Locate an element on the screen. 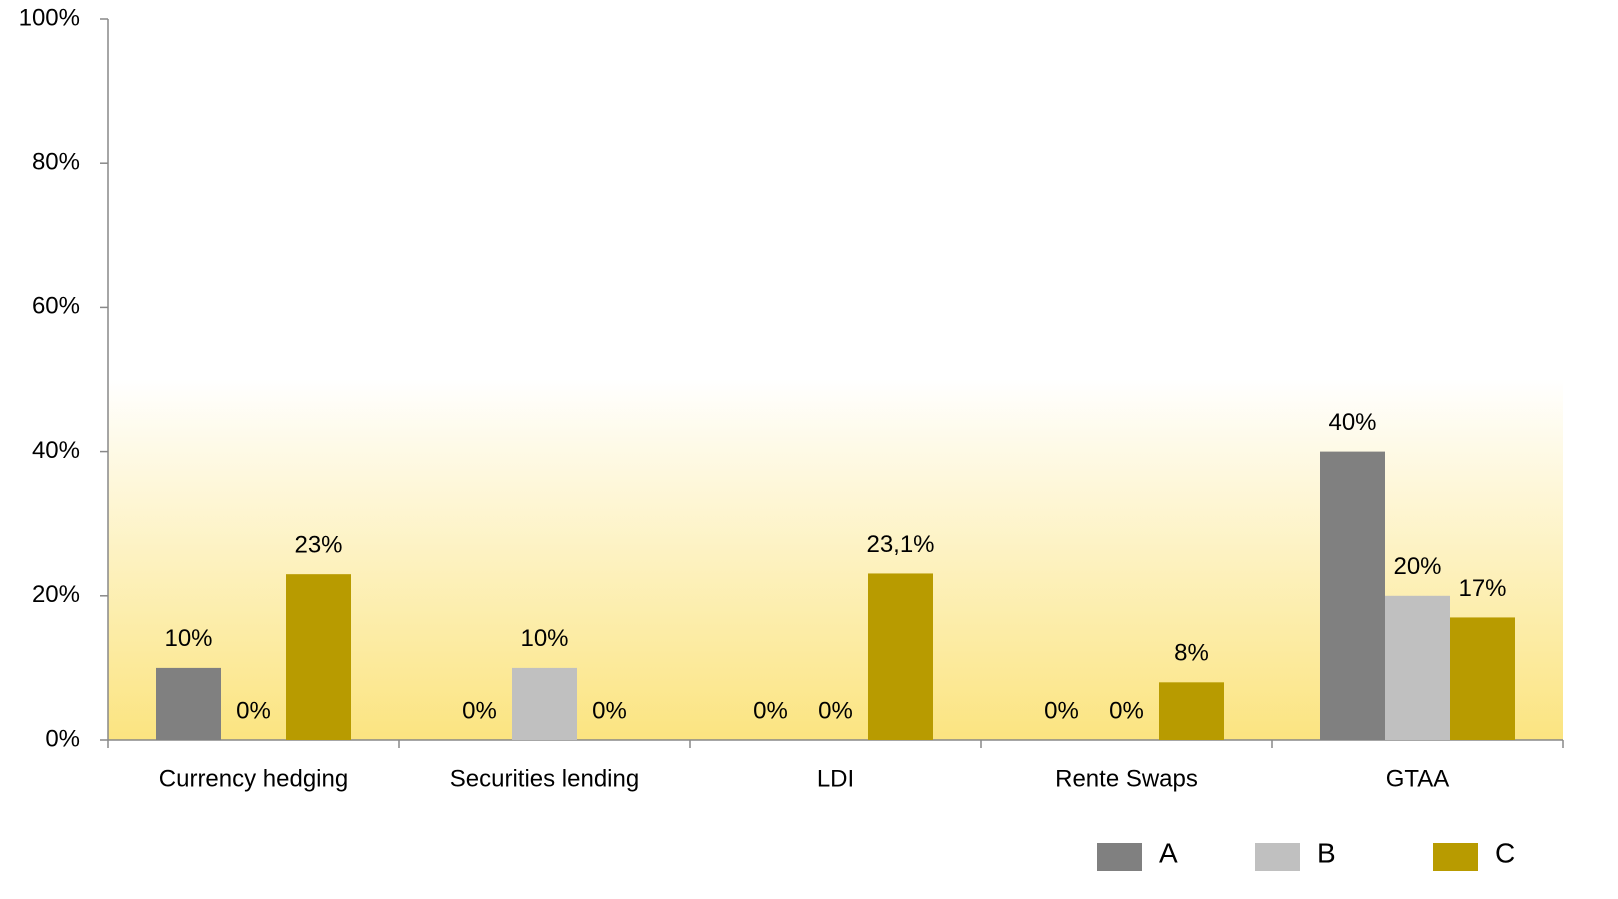 This screenshot has width=1618, height=899. x-tick-label: Currency hedging is located at coordinates (253, 778).